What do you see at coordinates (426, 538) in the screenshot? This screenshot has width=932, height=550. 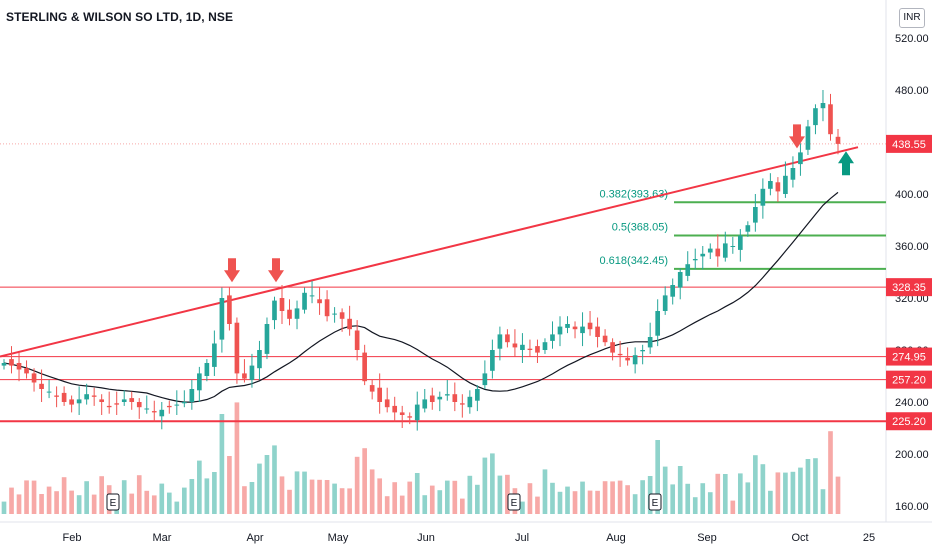 I see `x-tick-label: Jun` at bounding box center [426, 538].